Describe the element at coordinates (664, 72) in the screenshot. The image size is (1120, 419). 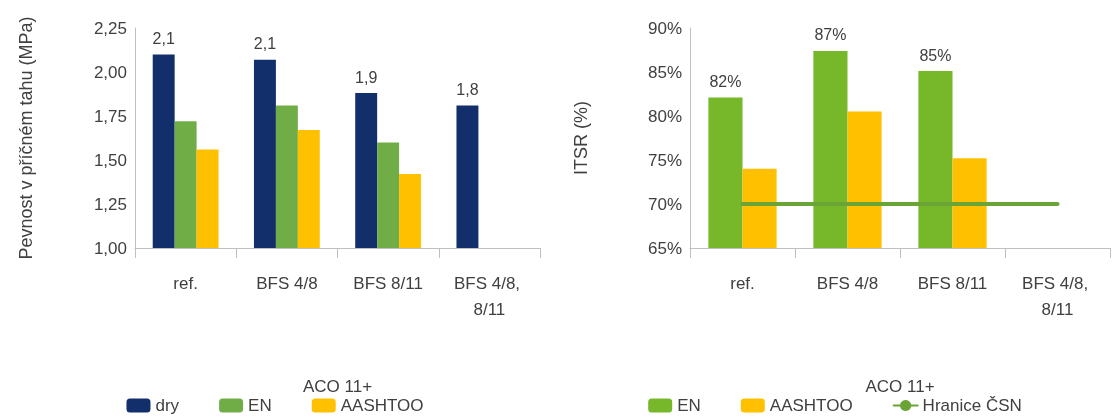
I see `y-tick-label: 85%` at that location.